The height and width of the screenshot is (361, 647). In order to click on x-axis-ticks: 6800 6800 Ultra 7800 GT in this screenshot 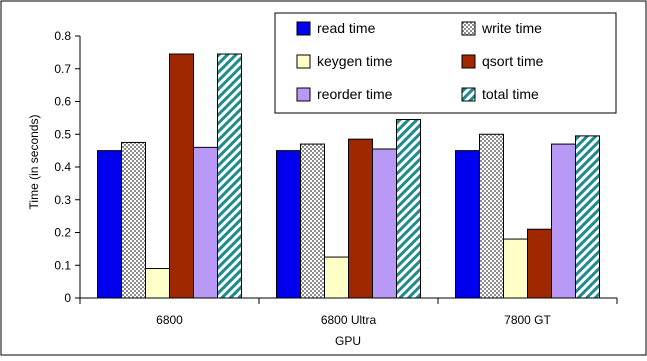, I will do `click(348, 312)`.